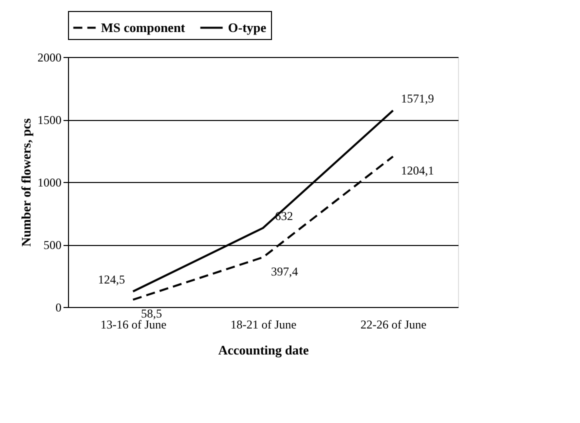 The image size is (580, 423). Describe the element at coordinates (50, 120) in the screenshot. I see `y-tick-label: 1500` at that location.